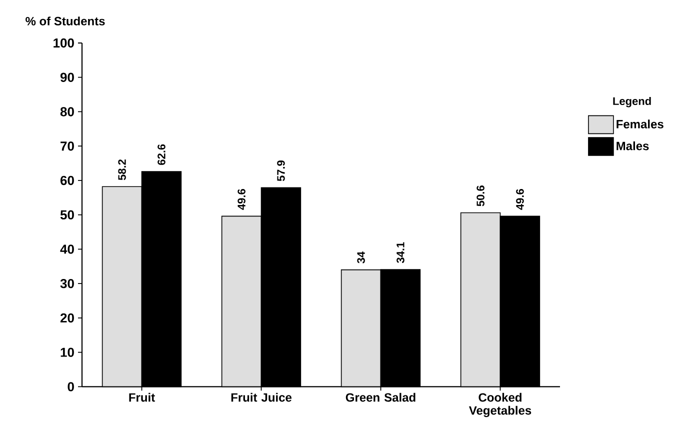 This screenshot has width=695, height=427. I want to click on y-tick-label: 0, so click(71, 387).